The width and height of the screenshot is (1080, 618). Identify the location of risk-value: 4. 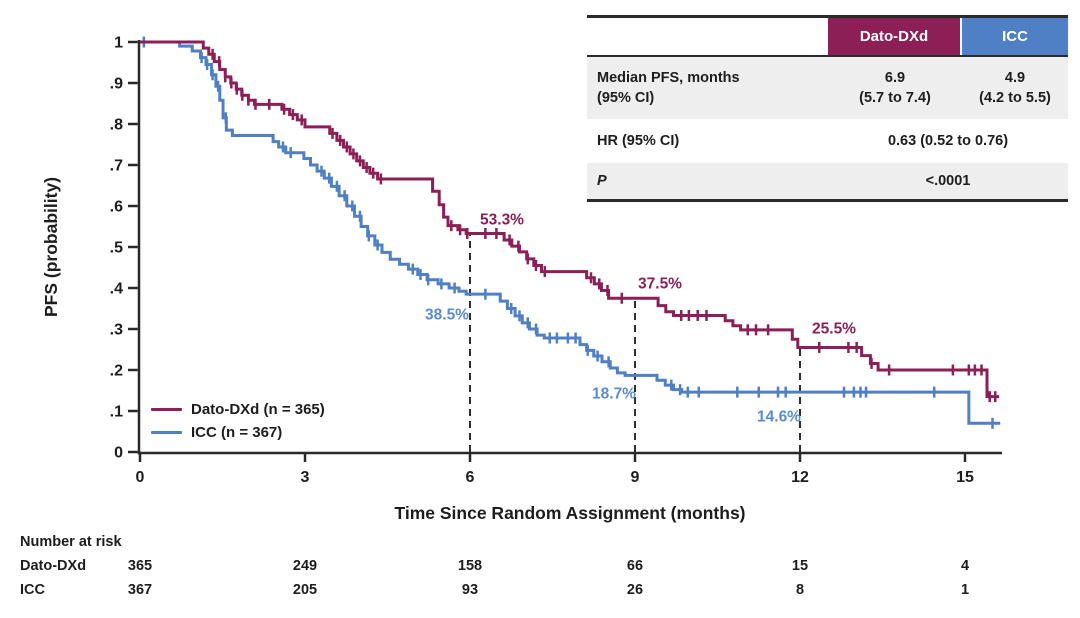
(965, 566).